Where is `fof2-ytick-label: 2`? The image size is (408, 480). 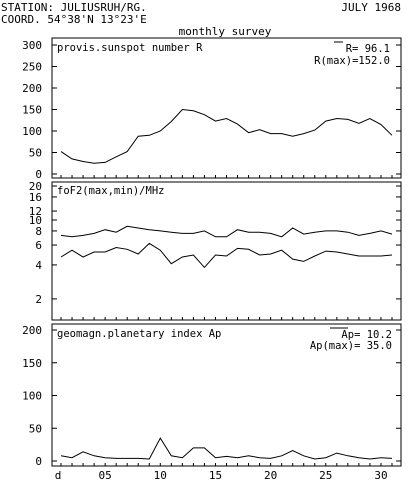
fof2-ytick-label: 2 is located at coordinates (38, 299).